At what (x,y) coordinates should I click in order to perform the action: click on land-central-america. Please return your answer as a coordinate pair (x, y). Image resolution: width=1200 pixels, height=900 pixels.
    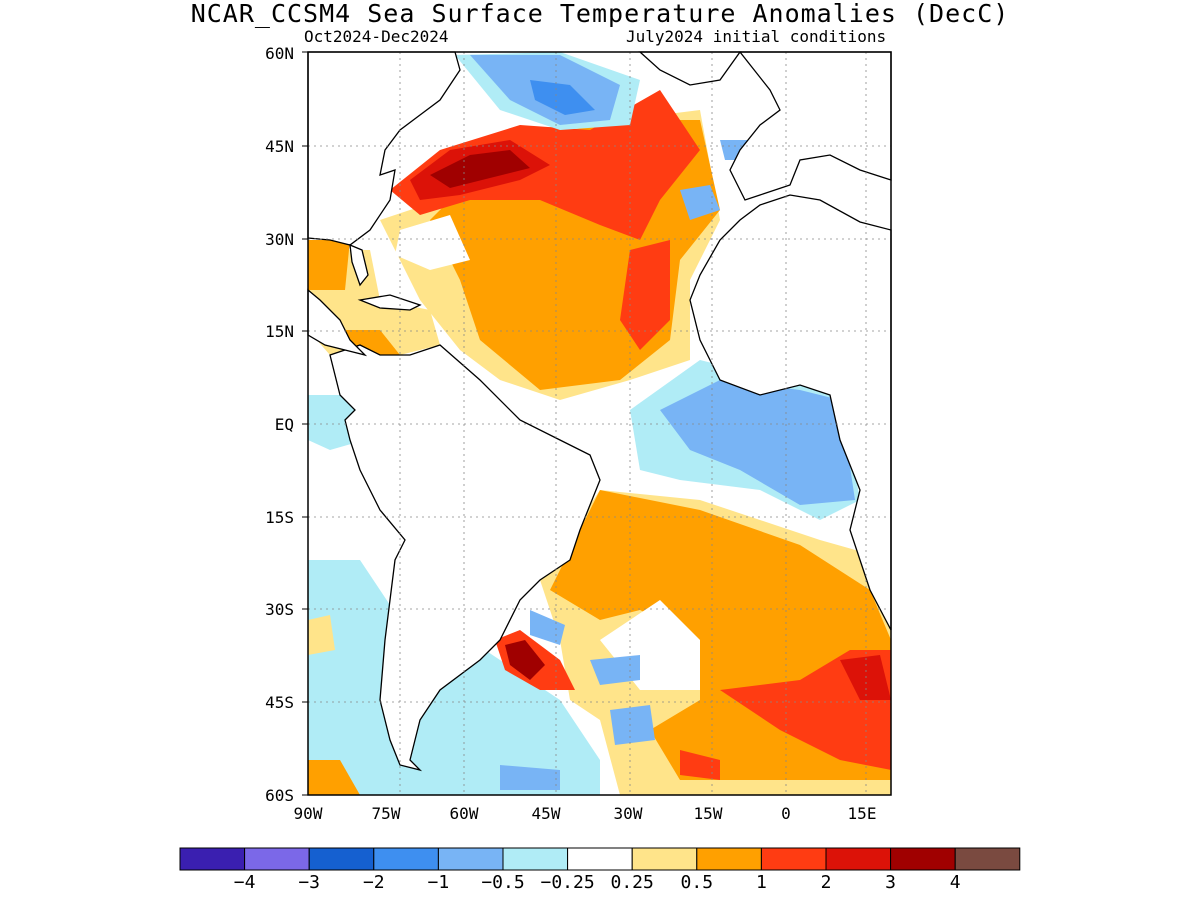
    Looking at the image, I should click on (337, 322).